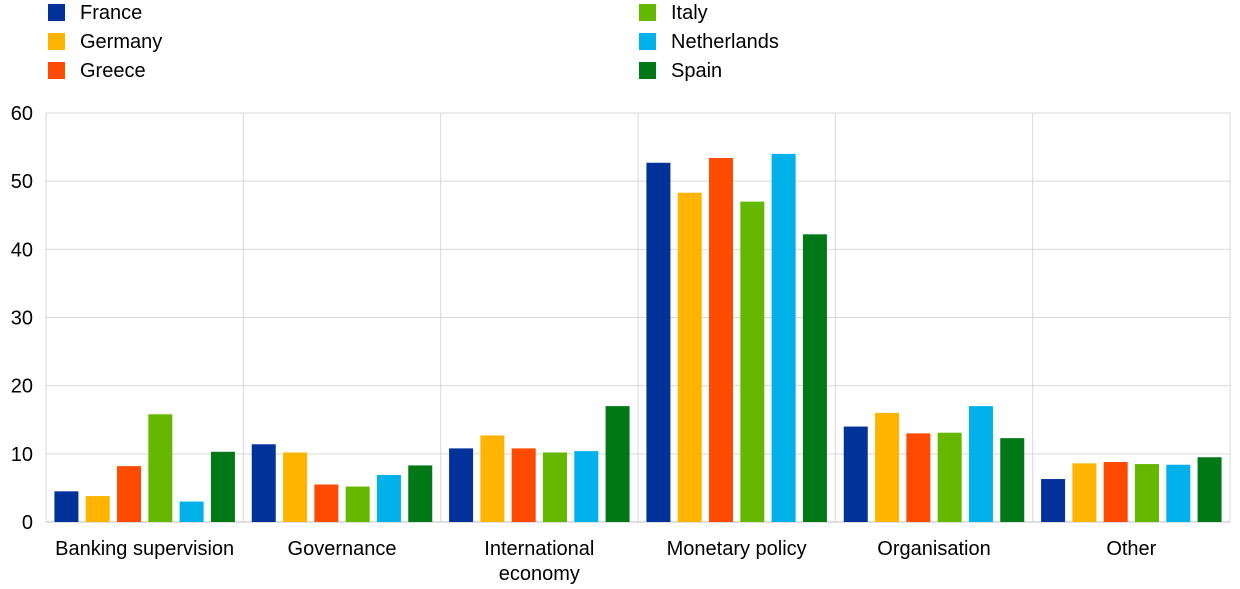 This screenshot has width=1240, height=589. I want to click on x-tick-label-other: Other, so click(1131, 549).